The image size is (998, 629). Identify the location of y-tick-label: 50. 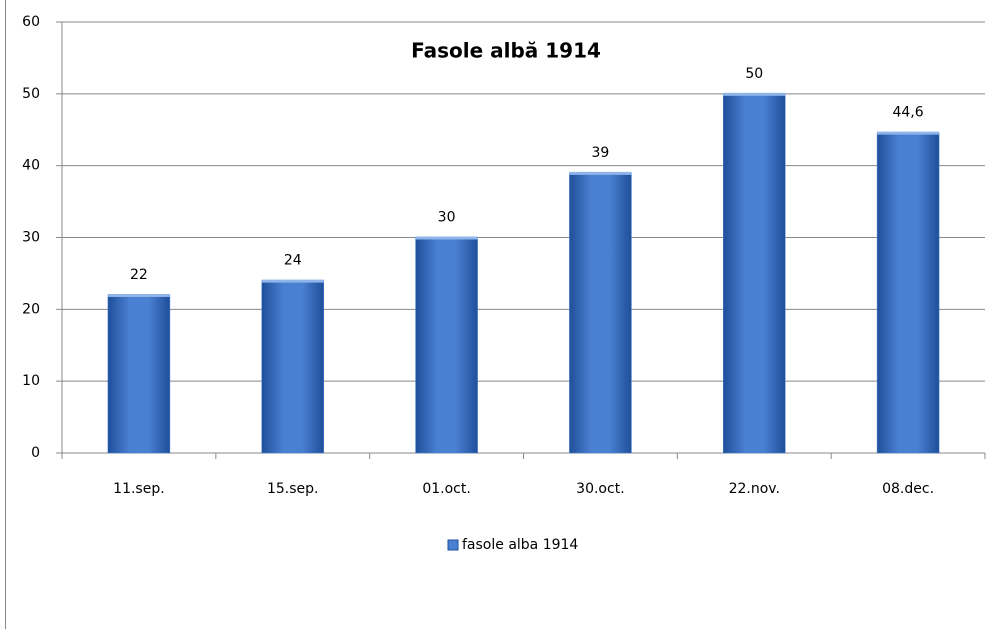
(31, 94).